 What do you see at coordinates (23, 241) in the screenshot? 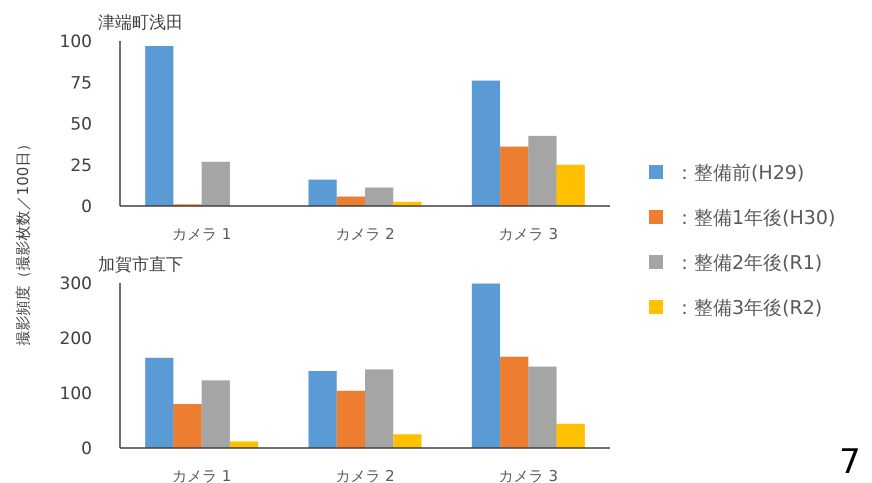
I see `y-axis-title: 撮影頻度（撮影枚数／100日）` at bounding box center [23, 241].